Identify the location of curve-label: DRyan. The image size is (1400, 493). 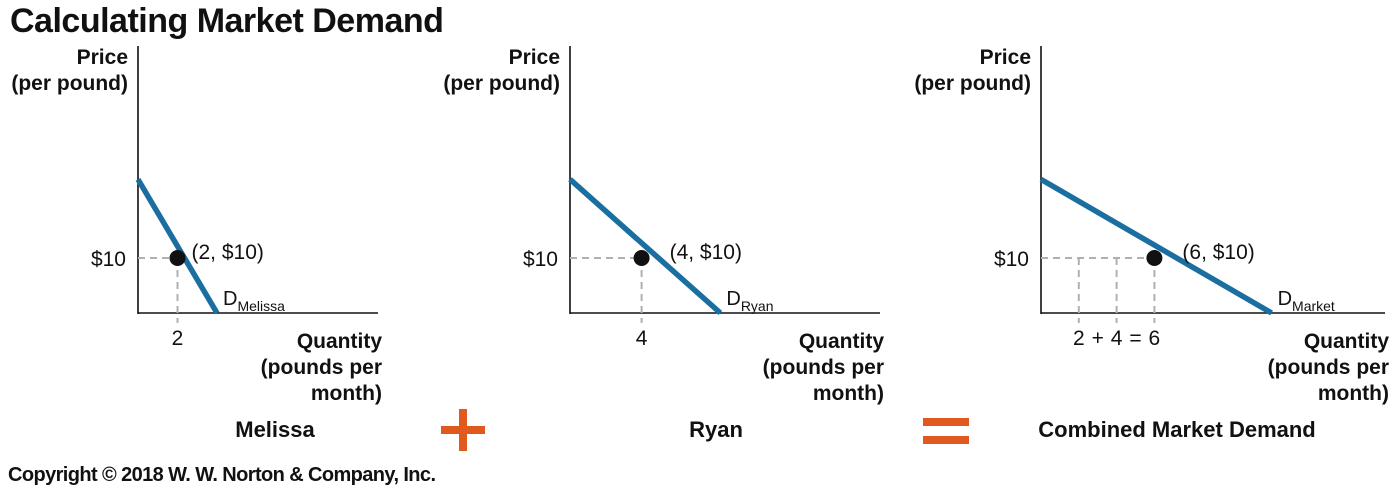
(749, 301).